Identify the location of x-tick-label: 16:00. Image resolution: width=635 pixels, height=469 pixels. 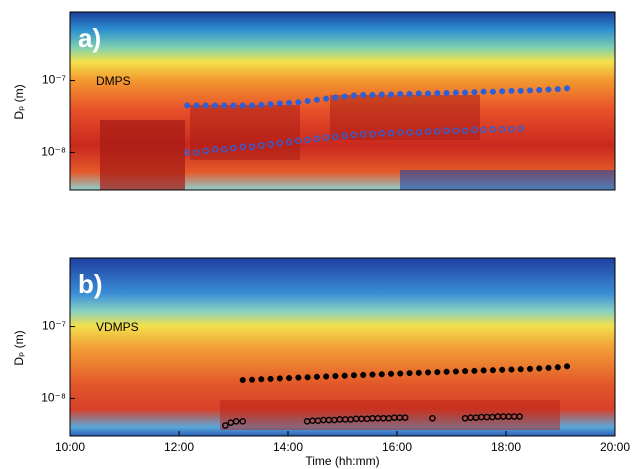
(397, 447).